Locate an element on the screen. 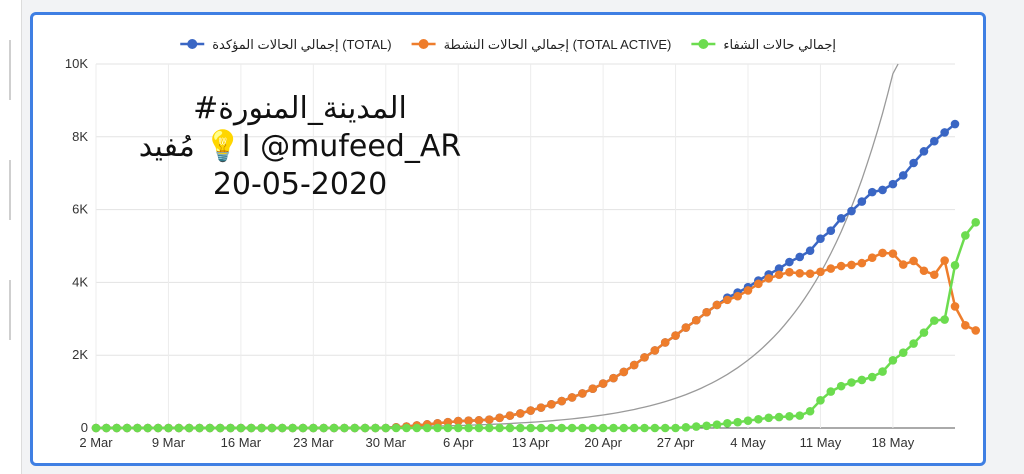 This screenshot has height=474, width=1024. legend-label-recovered: إجمالي حالات الشفاء is located at coordinates (779, 44).